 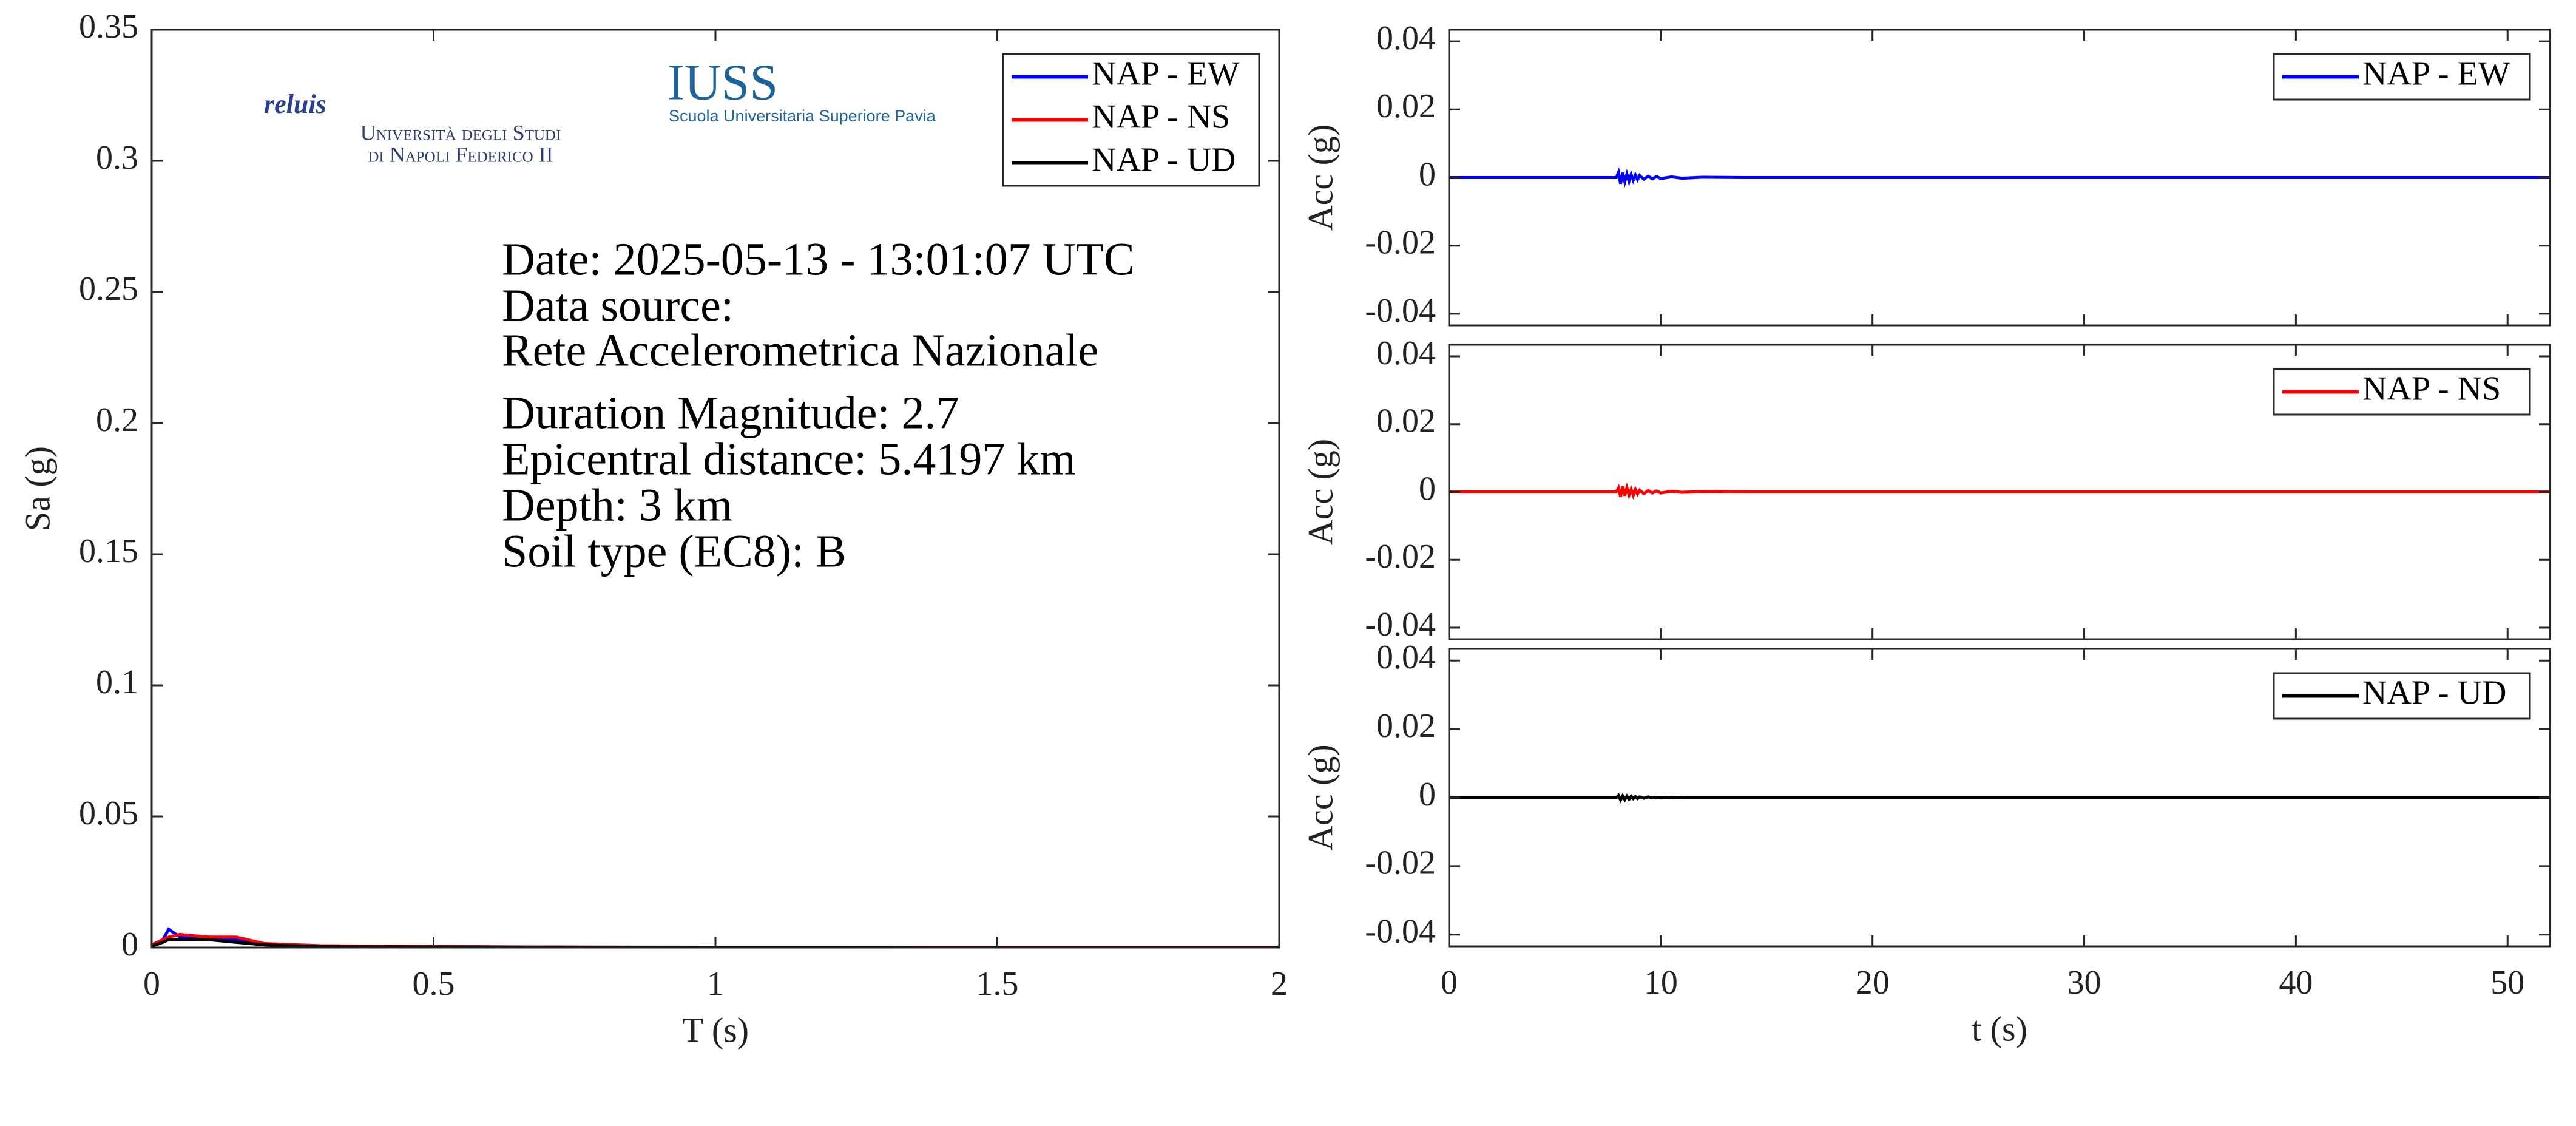 What do you see at coordinates (1999, 1028) in the screenshot?
I see `x-axis-label: t (s)` at bounding box center [1999, 1028].